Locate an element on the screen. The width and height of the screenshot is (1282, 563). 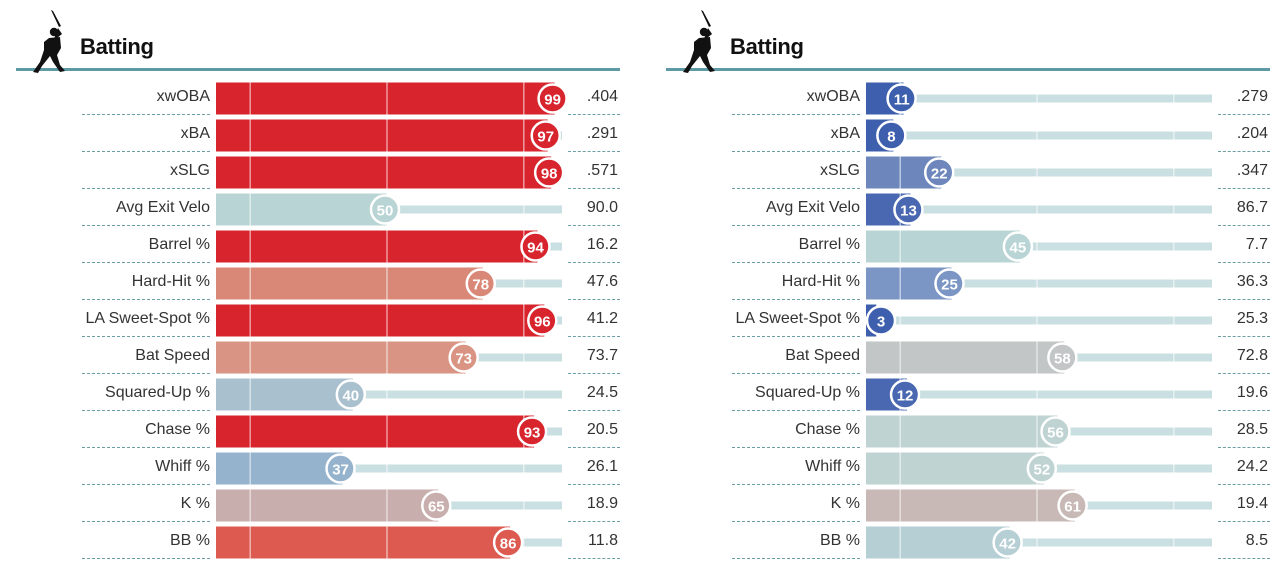
percentile-bar-group: 25 is located at coordinates (1039, 283).